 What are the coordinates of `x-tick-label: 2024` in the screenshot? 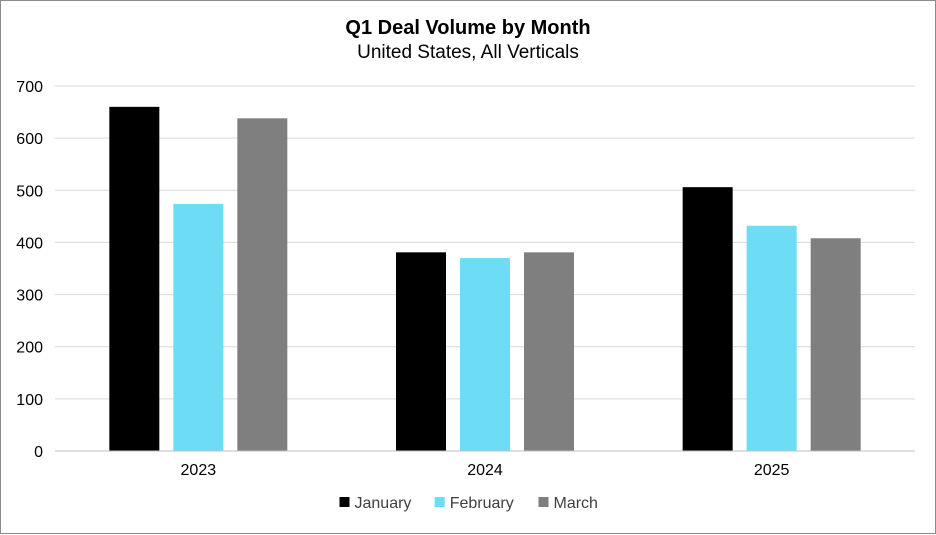 It's located at (485, 470).